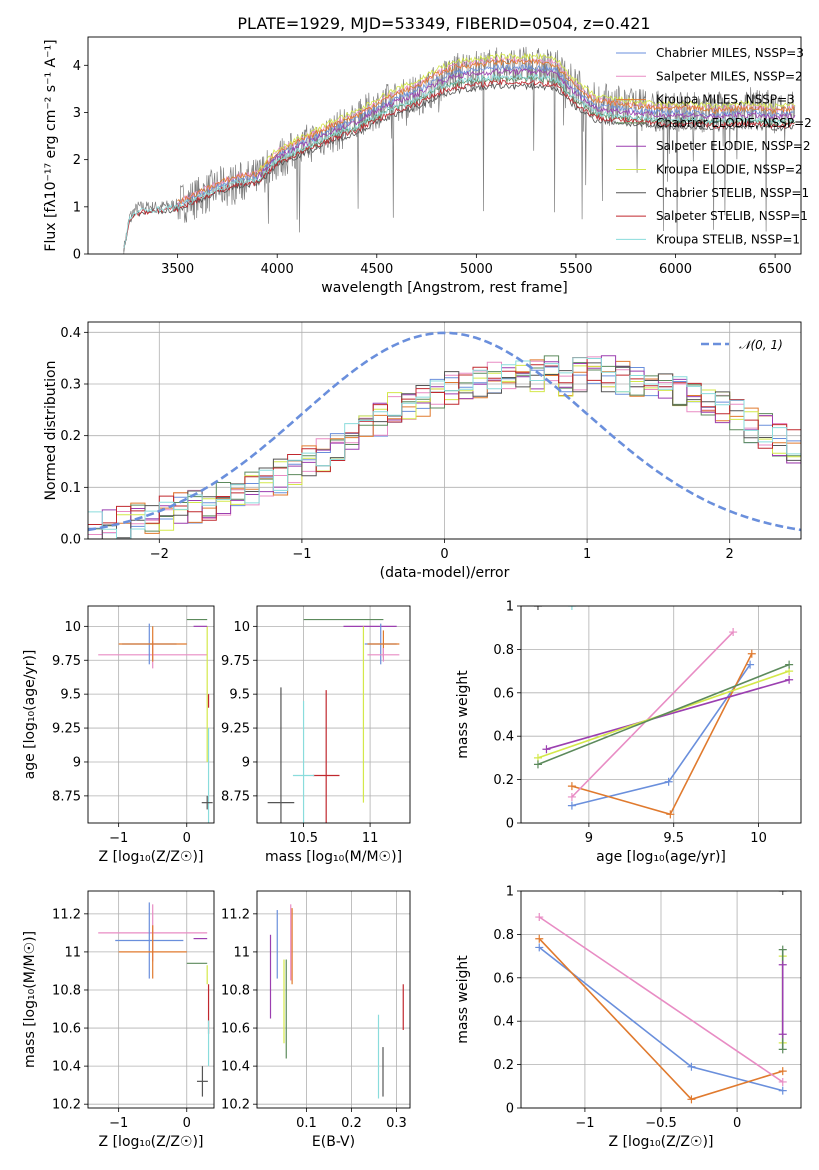 The height and width of the screenshot is (1170, 819). Describe the element at coordinates (761, 345) in the screenshot. I see `gaussian-legend-label: 𝒩(0, 1)` at that location.